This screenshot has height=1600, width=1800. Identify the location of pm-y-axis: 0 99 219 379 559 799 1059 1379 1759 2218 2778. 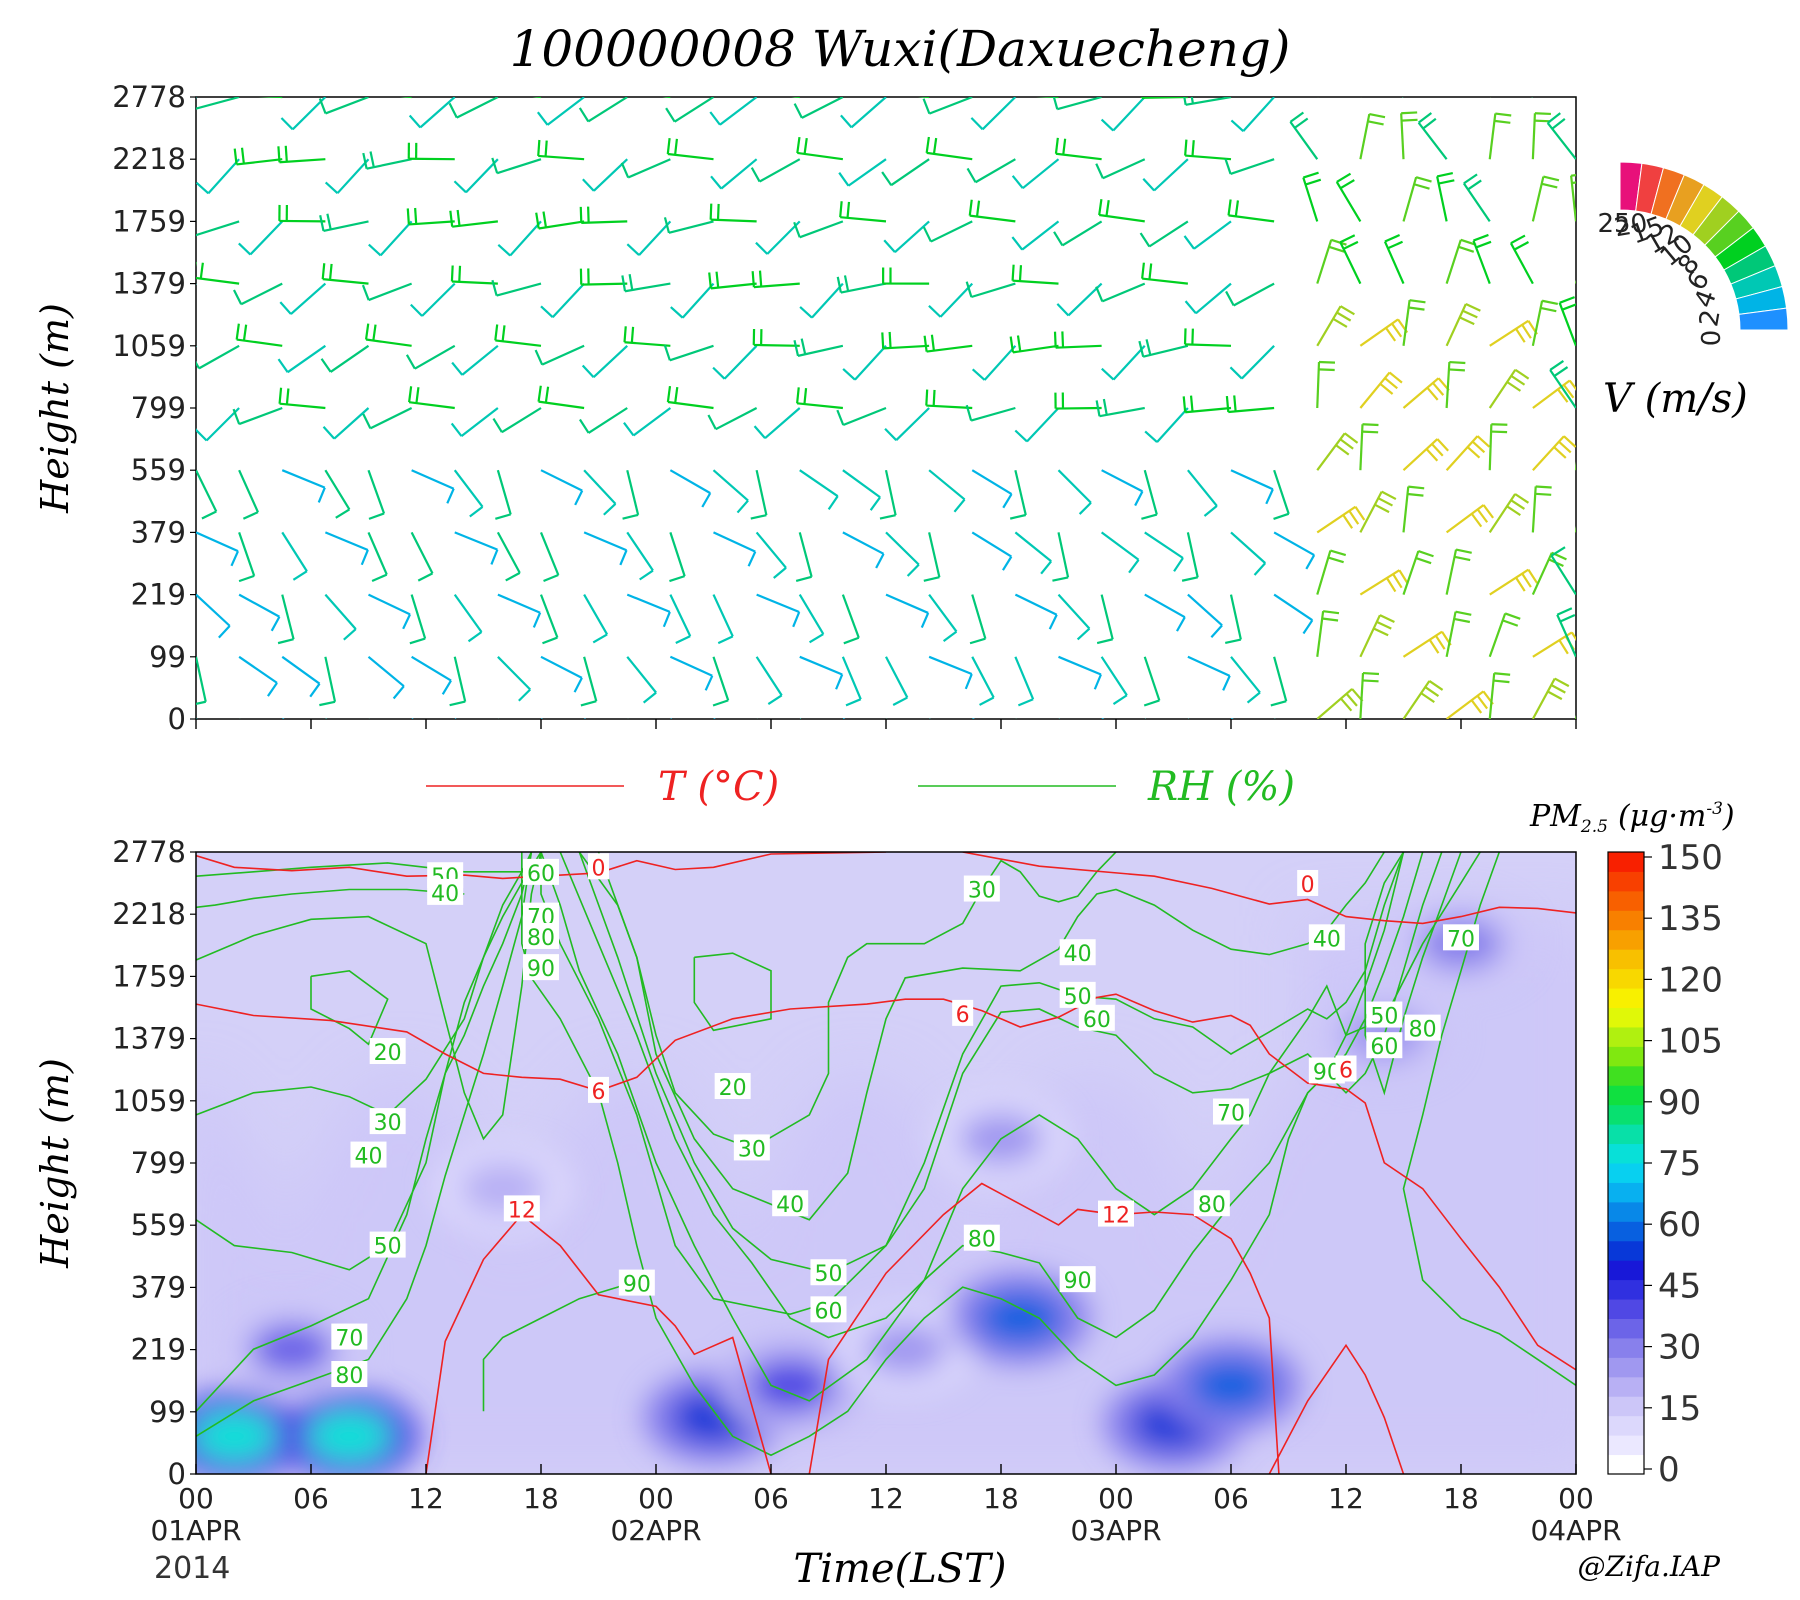
(154, 1163).